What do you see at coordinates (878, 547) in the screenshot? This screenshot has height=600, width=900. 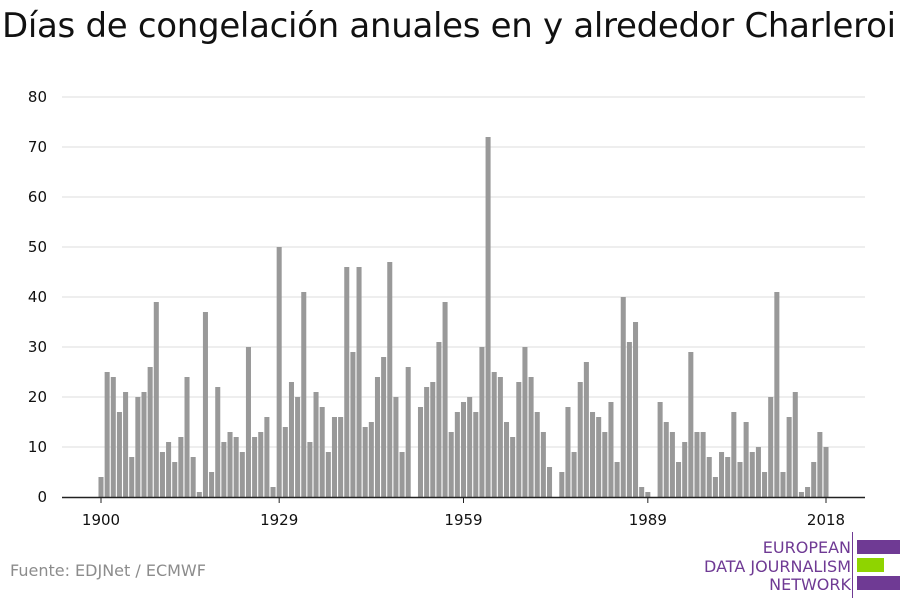 I see `logo-bar-purple-top` at bounding box center [878, 547].